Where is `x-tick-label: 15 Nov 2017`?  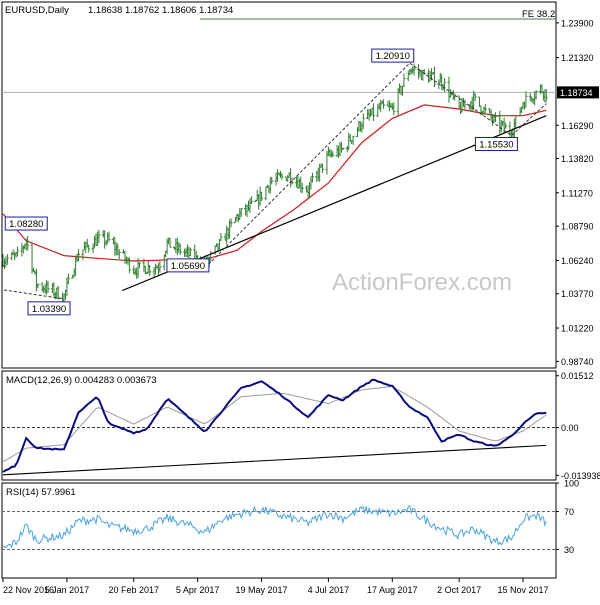
x-tick-label: 15 Nov 2017 is located at coordinates (523, 590).